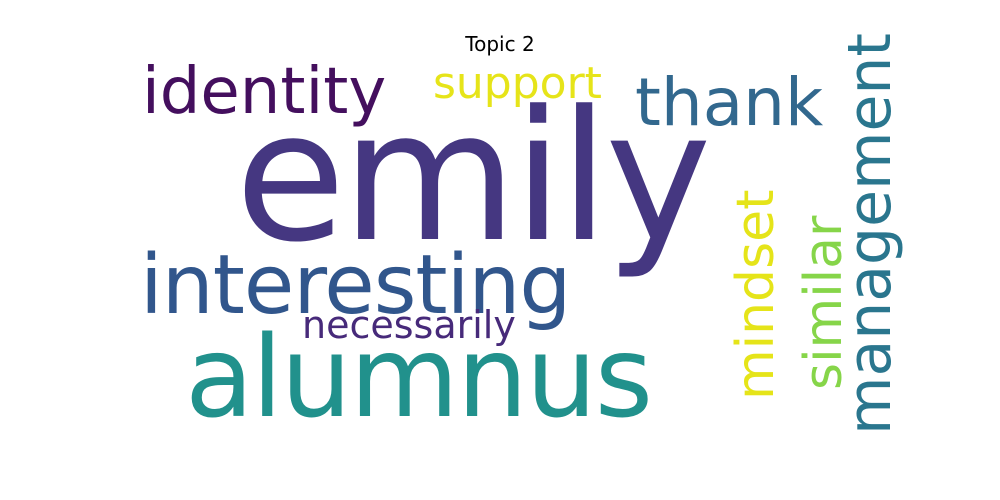 This screenshot has height=500, width=1000. Describe the element at coordinates (756, 294) in the screenshot. I see `word-mindset: mindset` at that location.